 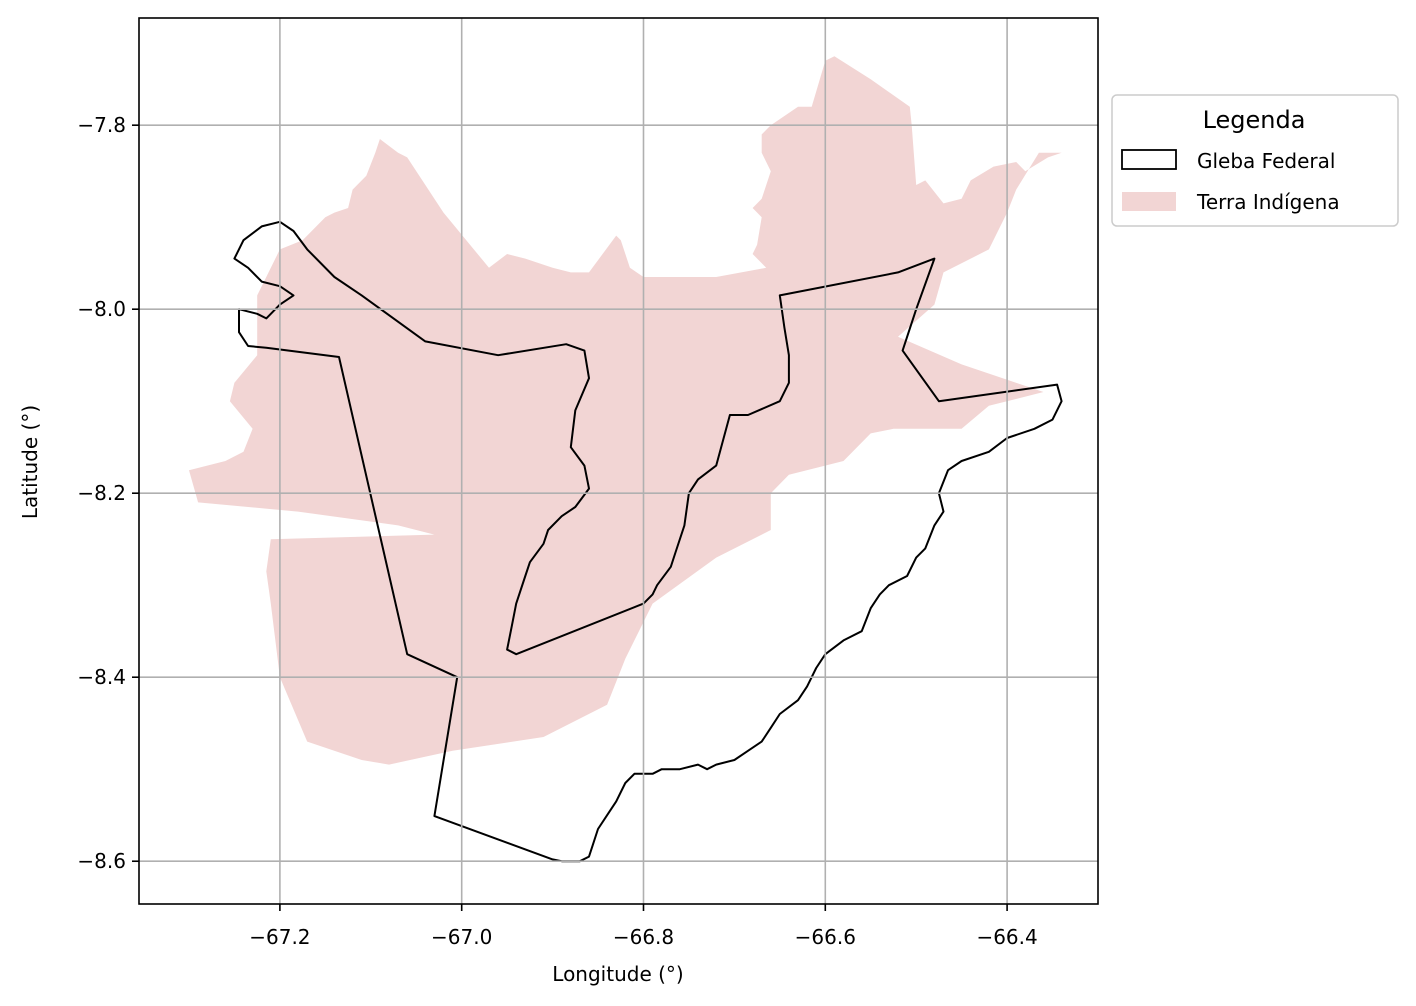 What do you see at coordinates (101, 309) in the screenshot?
I see `y-tick-label: −8.0` at bounding box center [101, 309].